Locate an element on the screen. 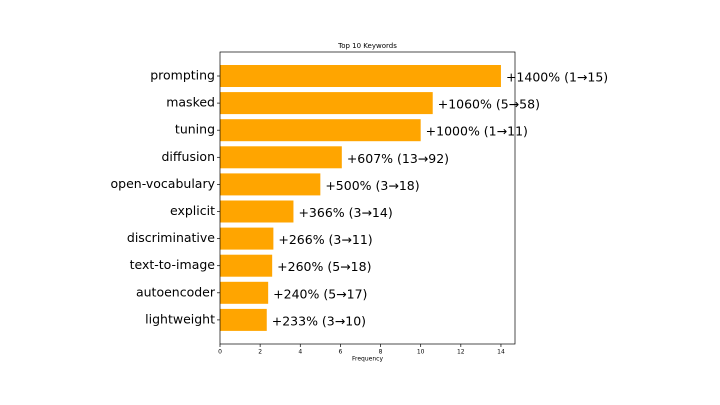 This screenshot has width=720, height=405. y-tick-label: text-to-image is located at coordinates (173, 264).